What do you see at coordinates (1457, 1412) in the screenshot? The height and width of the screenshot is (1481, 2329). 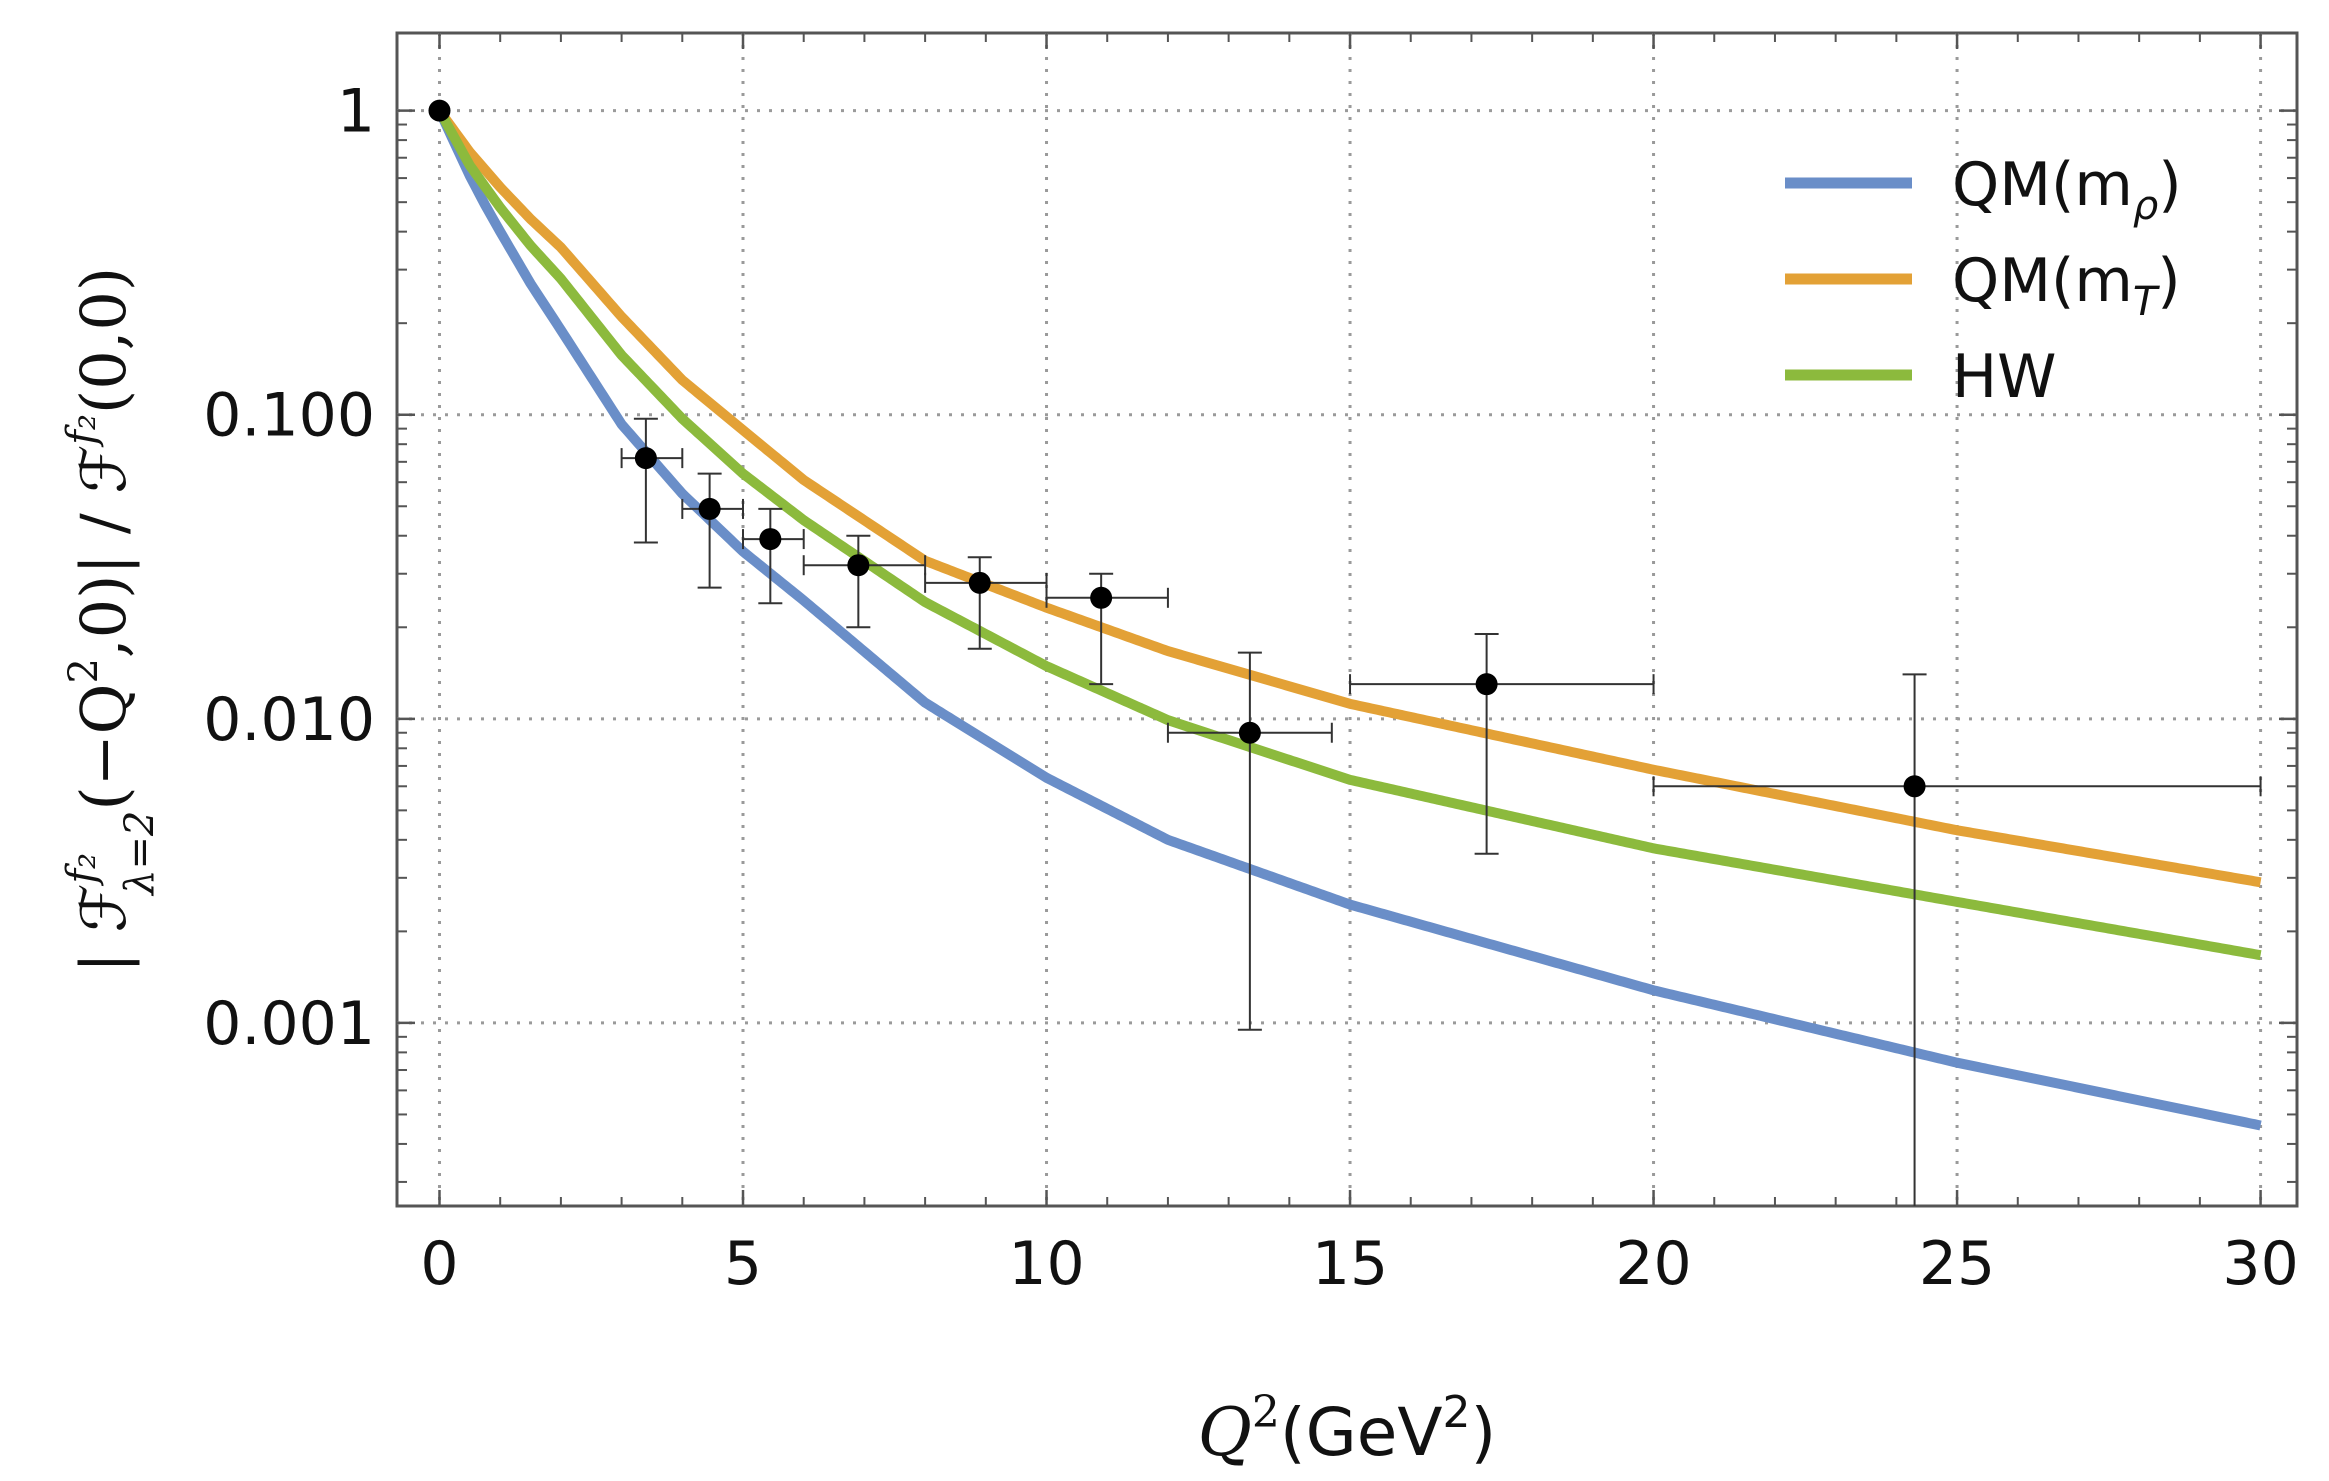 I see `x-axis-title-unit-sup: 2` at bounding box center [1457, 1412].